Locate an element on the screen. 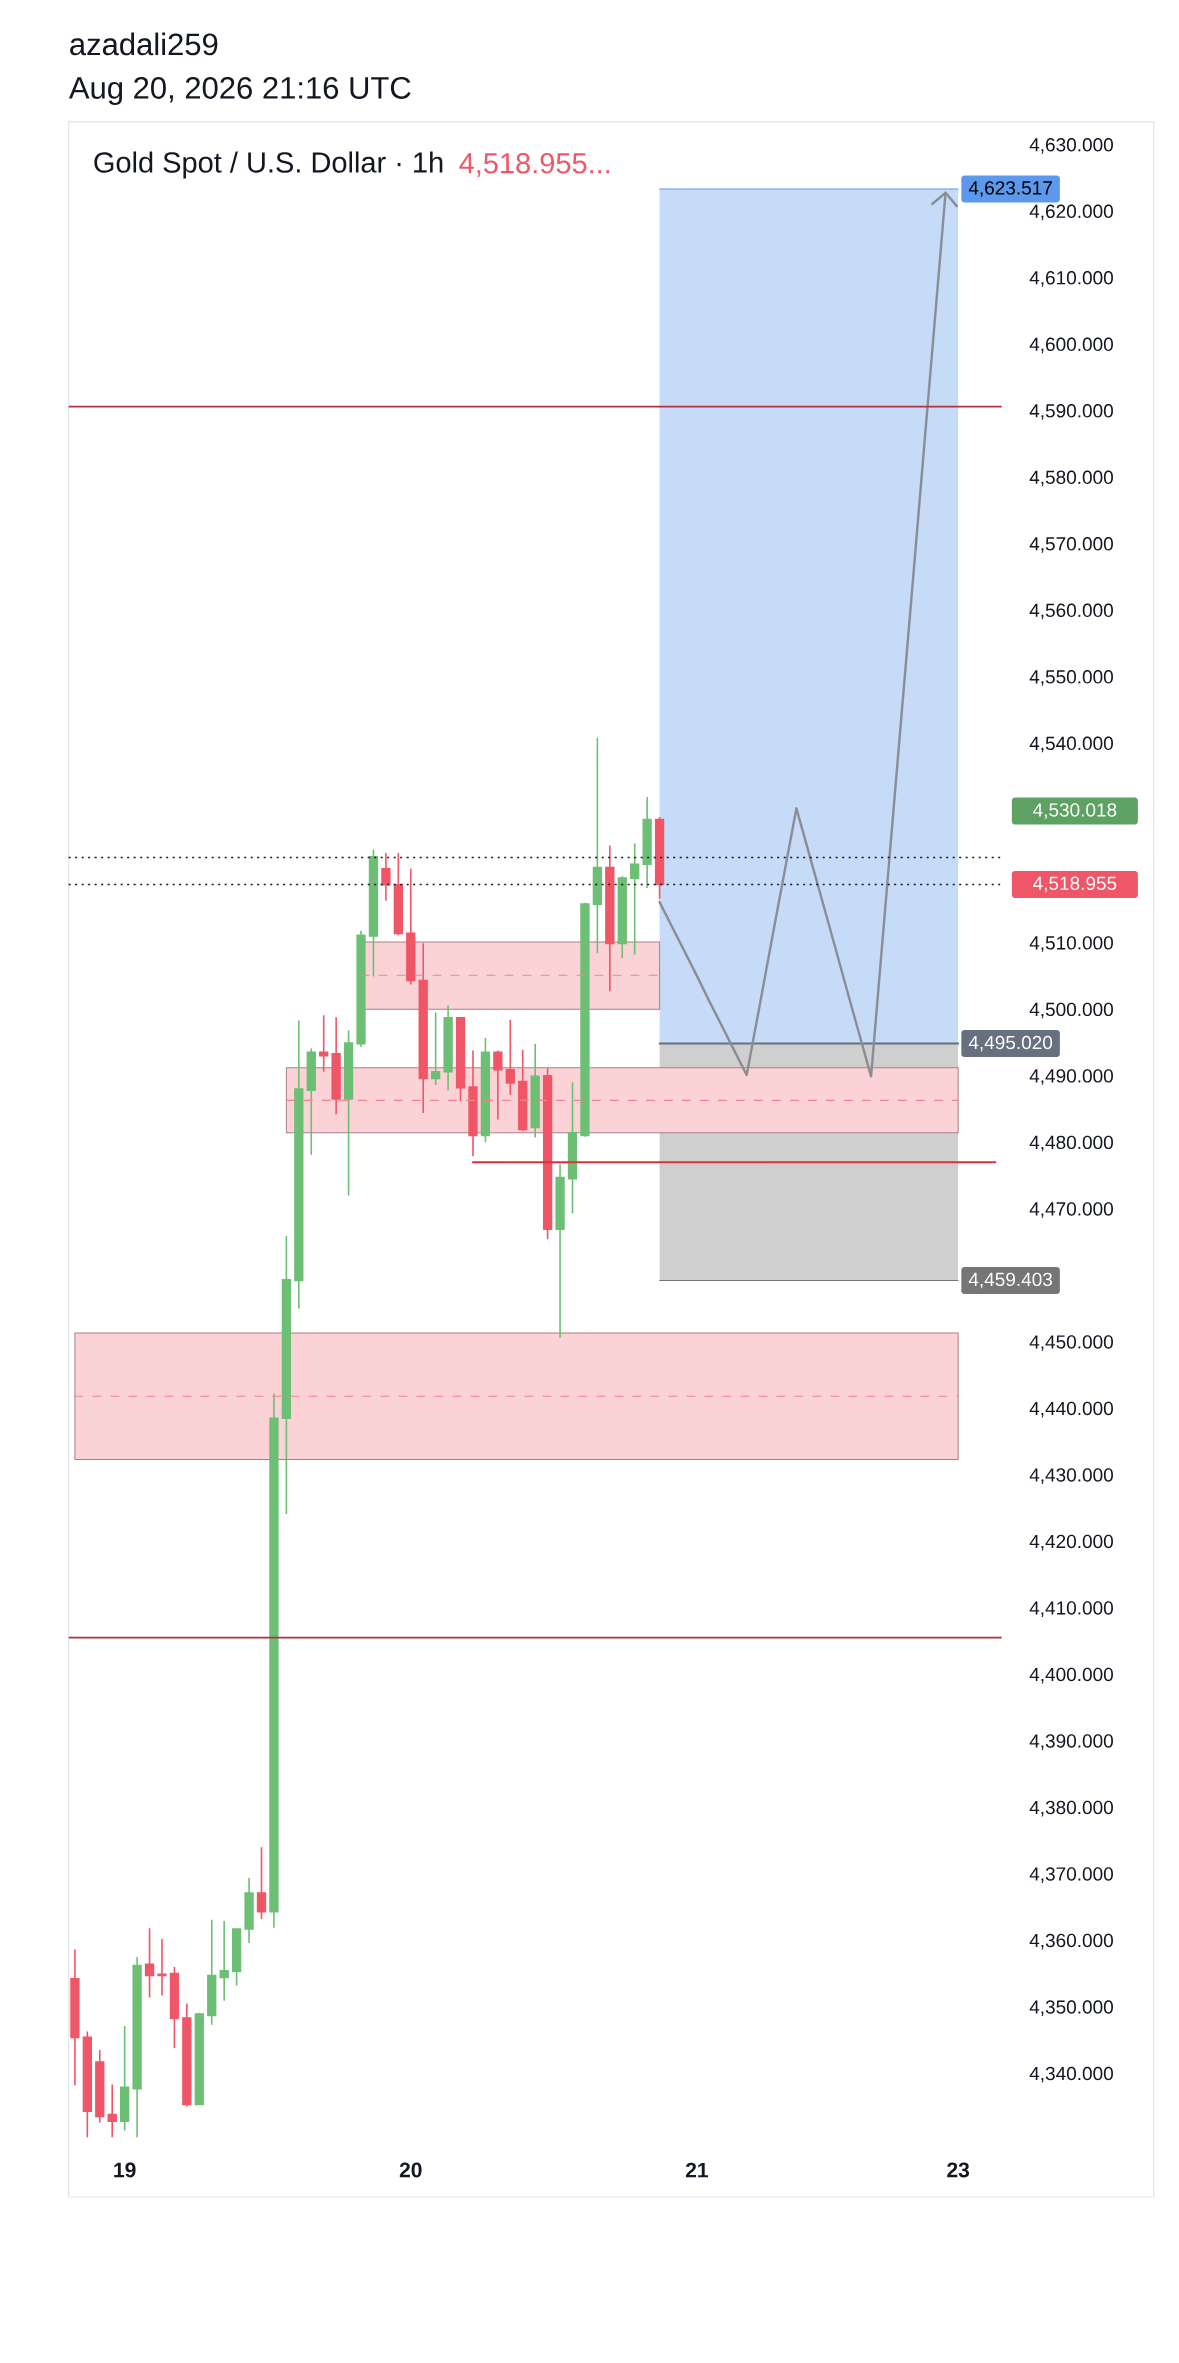 The image size is (1179, 2363). x-tick-label: 21 is located at coordinates (697, 2170).